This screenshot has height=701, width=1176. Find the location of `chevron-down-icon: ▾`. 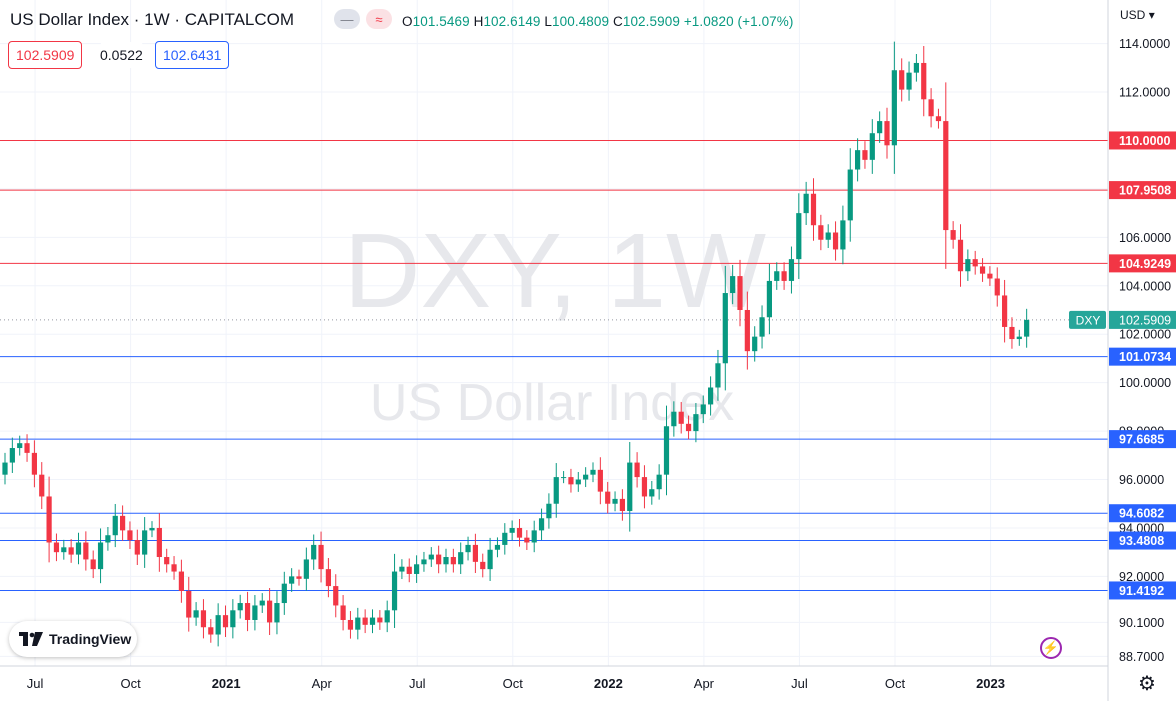

chevron-down-icon: ▾ is located at coordinates (1151, 15).